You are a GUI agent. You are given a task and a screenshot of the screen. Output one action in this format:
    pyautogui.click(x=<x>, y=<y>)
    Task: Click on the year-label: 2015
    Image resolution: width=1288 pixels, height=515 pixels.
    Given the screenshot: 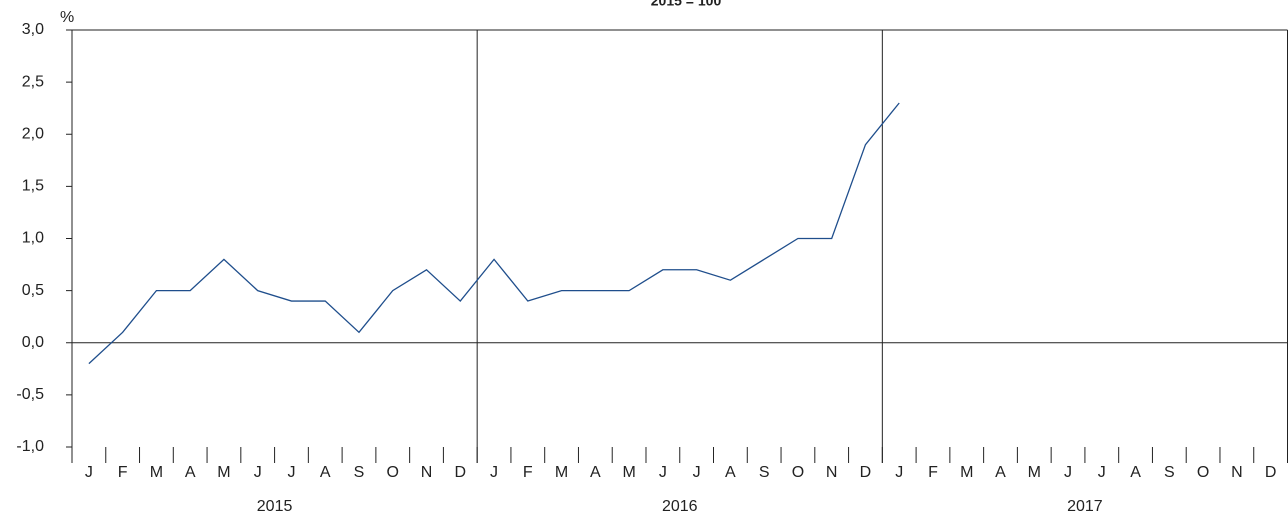 What is the action you would take?
    pyautogui.click(x=275, y=506)
    